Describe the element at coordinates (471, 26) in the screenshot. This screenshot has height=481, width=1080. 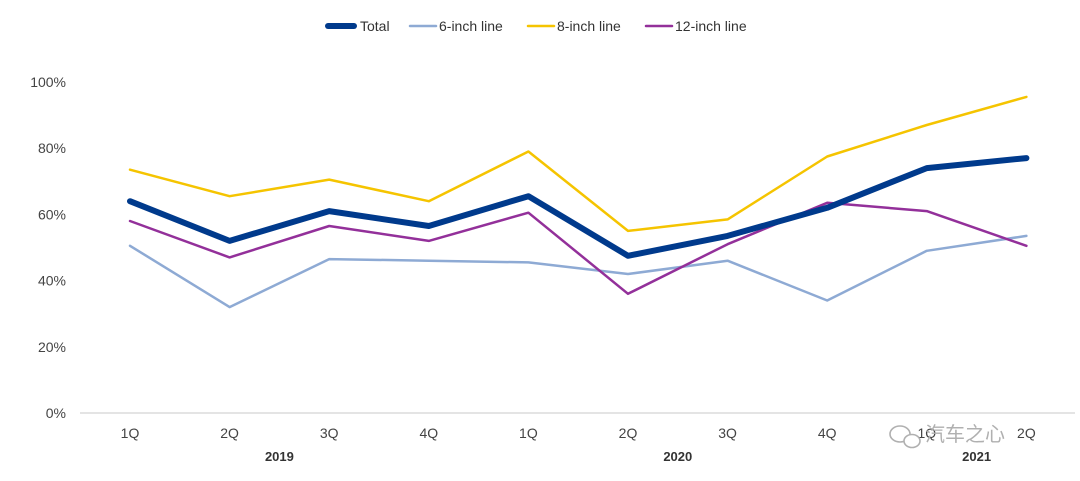
I see `legend-label-6-inch-line: 6-inch line` at that location.